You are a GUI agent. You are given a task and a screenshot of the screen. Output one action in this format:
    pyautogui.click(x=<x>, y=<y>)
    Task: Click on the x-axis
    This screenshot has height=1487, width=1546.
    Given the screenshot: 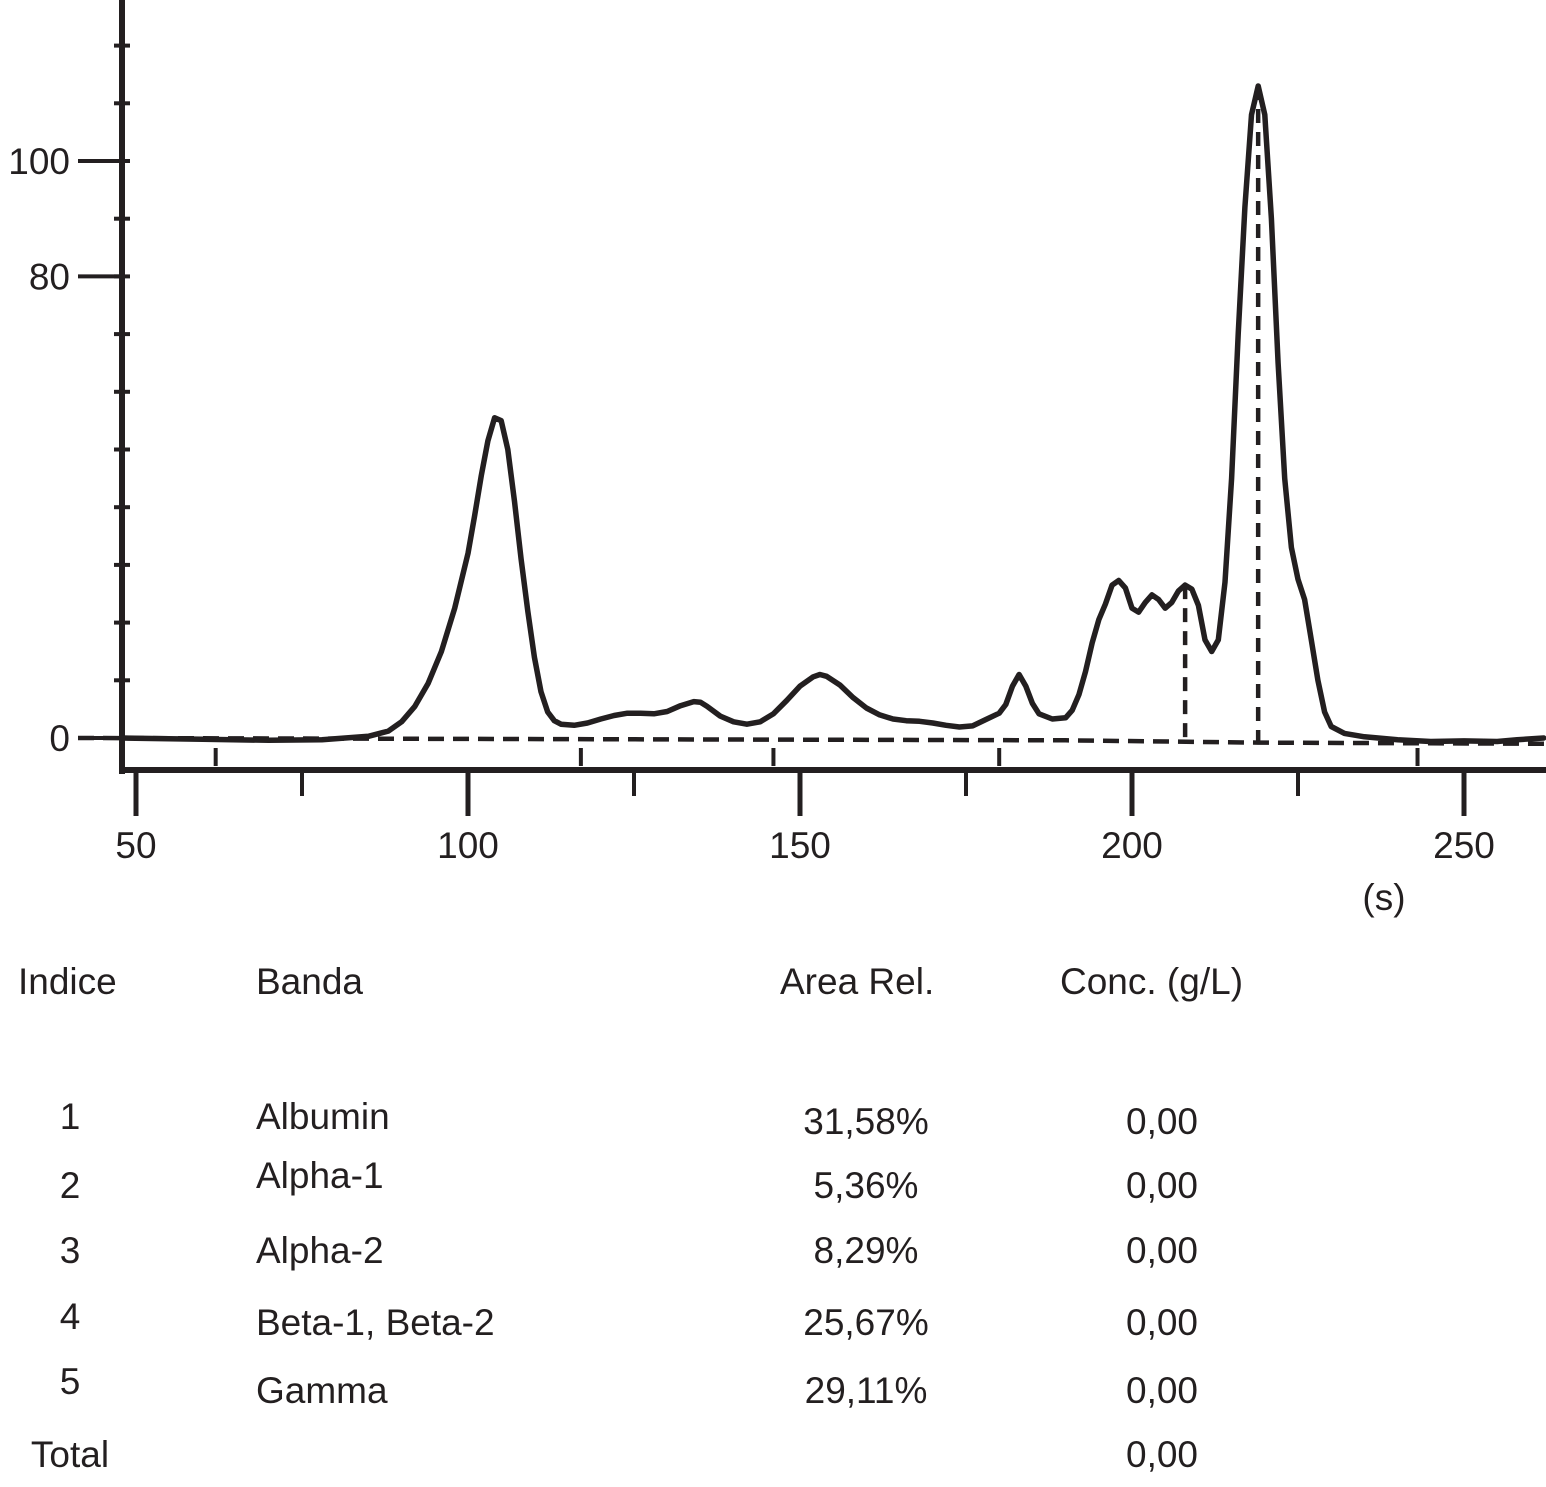 What is the action you would take?
    pyautogui.click(x=832, y=791)
    